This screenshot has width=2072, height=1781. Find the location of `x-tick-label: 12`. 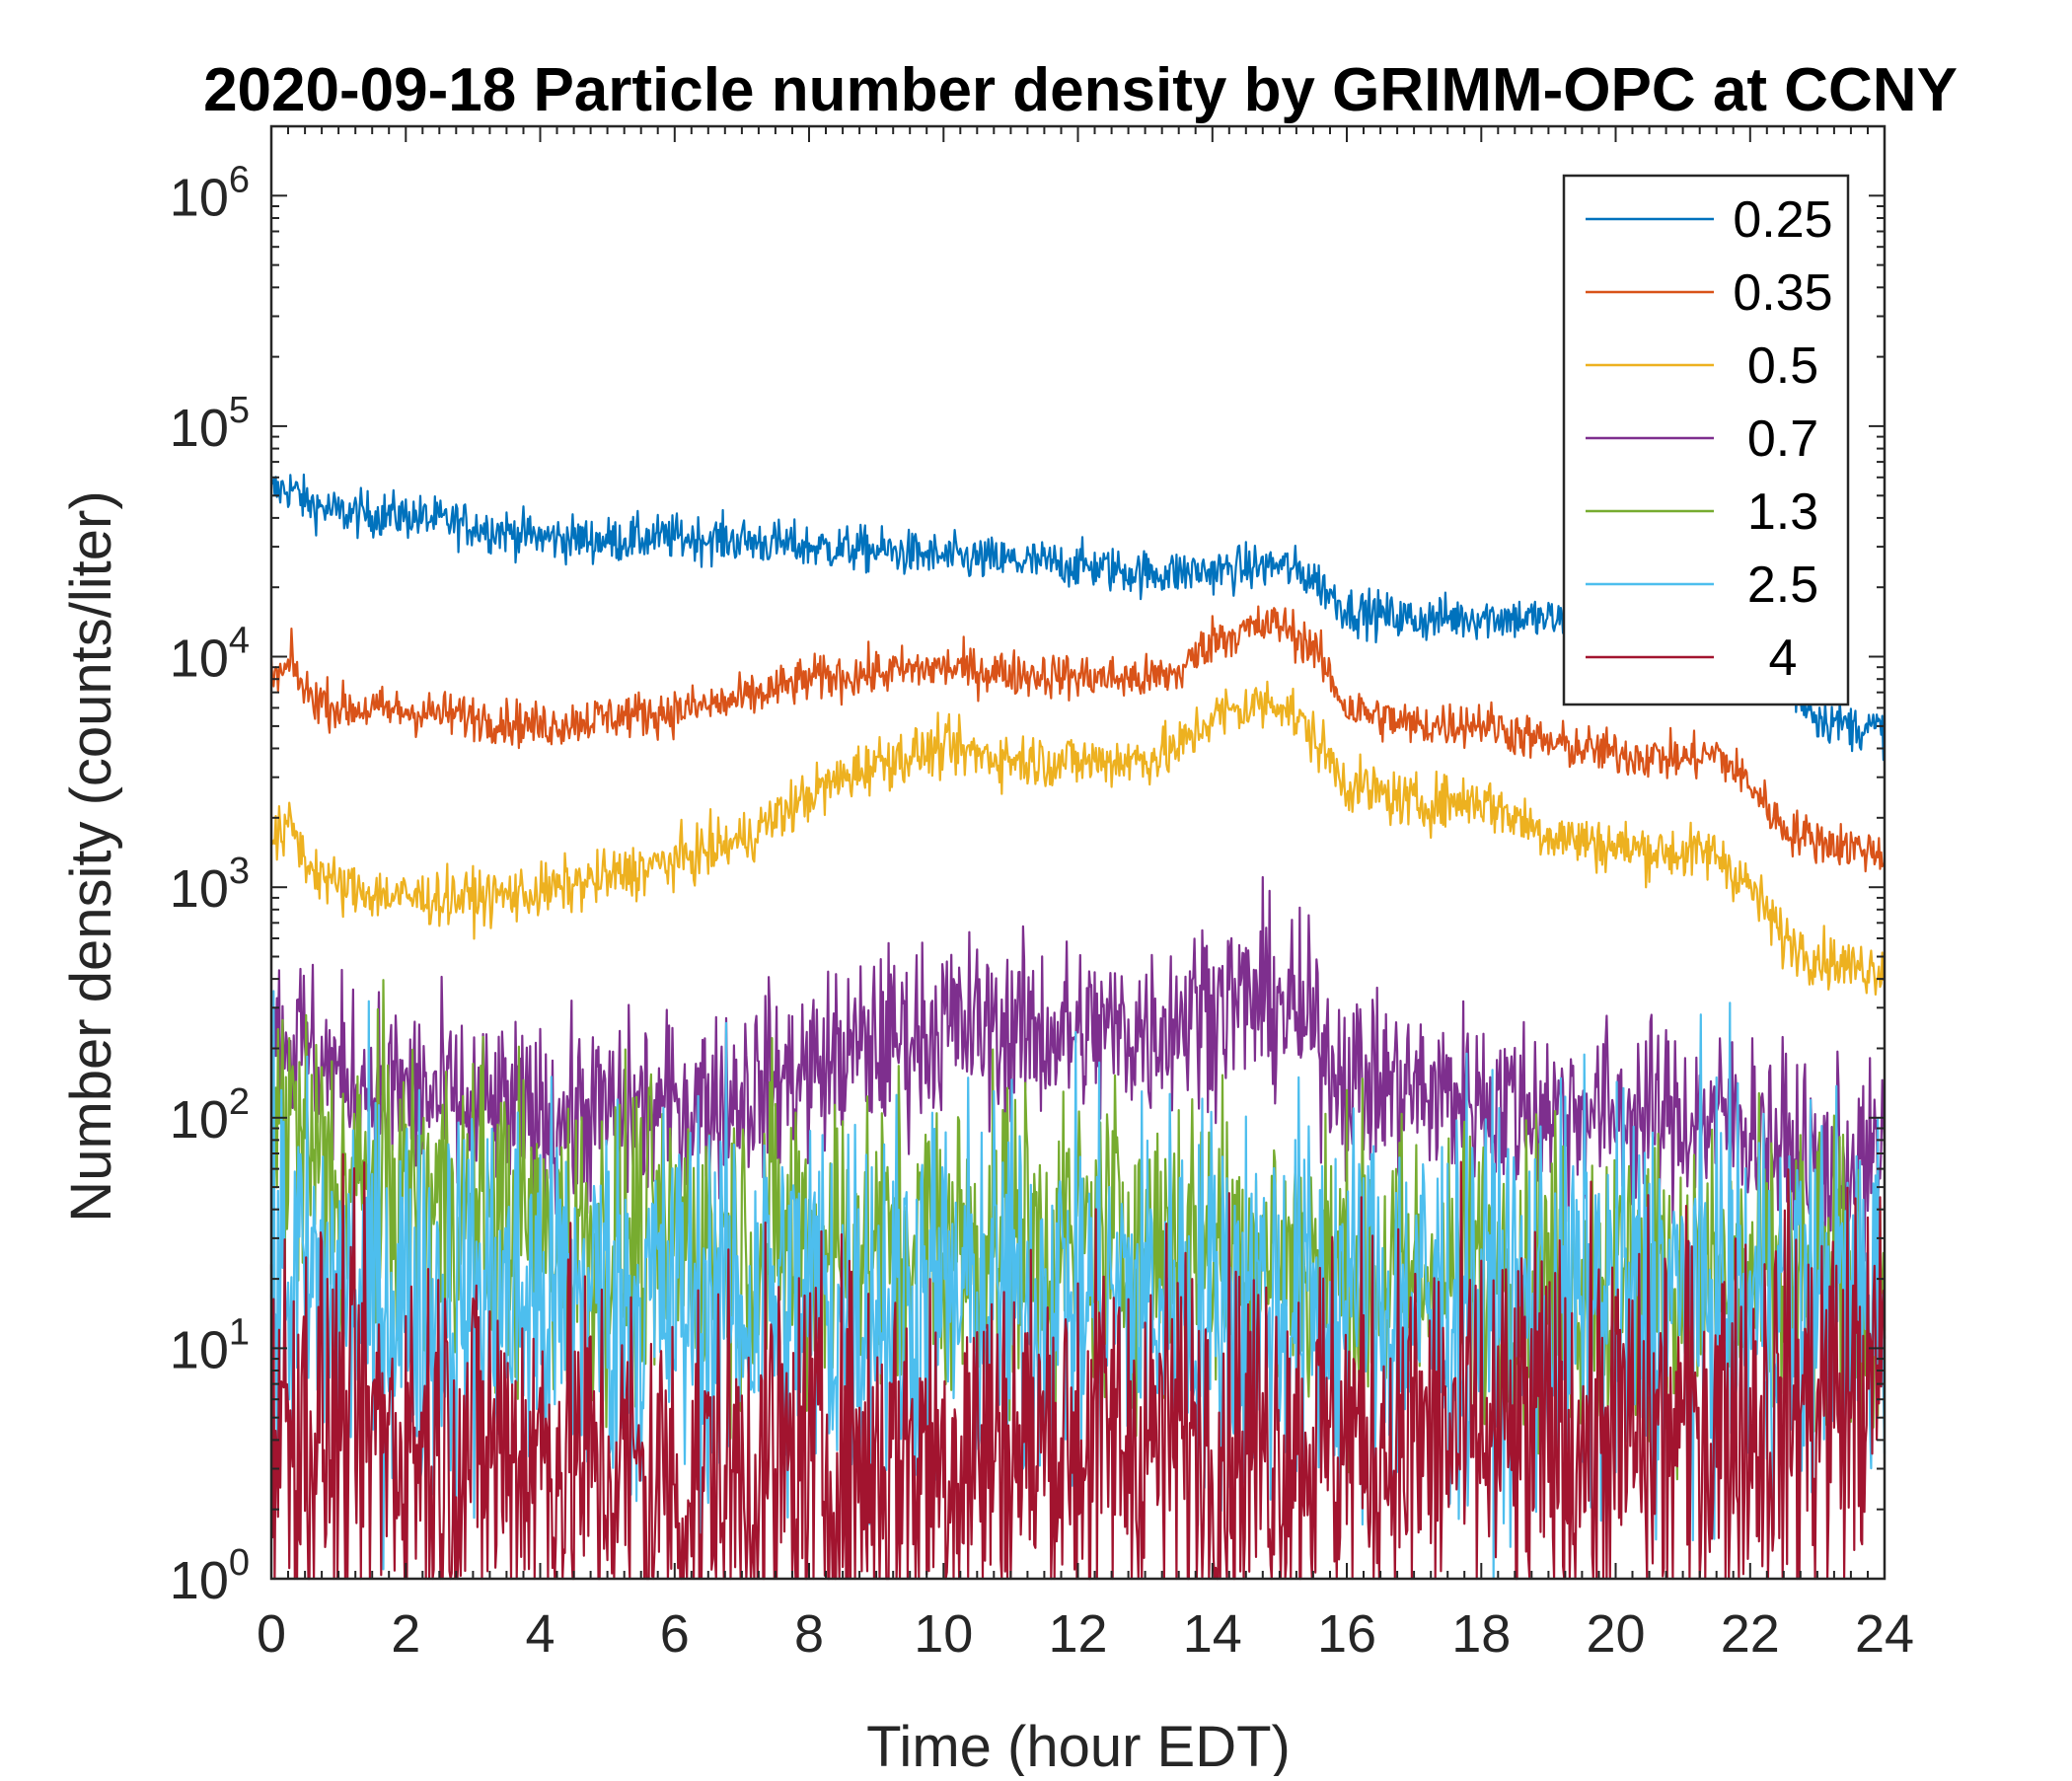

x-tick-label: 12 is located at coordinates (1077, 1634).